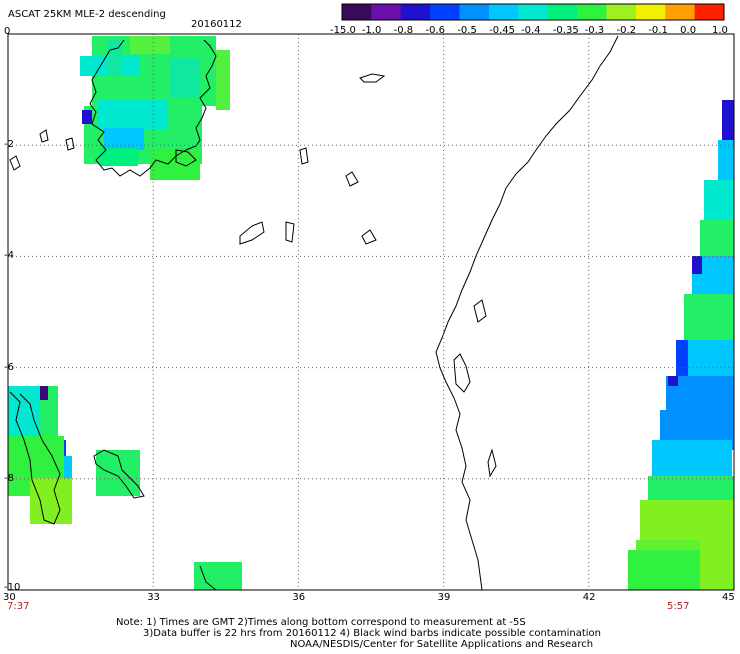 The height and width of the screenshot is (654, 740). I want to click on colorbar-label: -0.35, so click(565, 30).